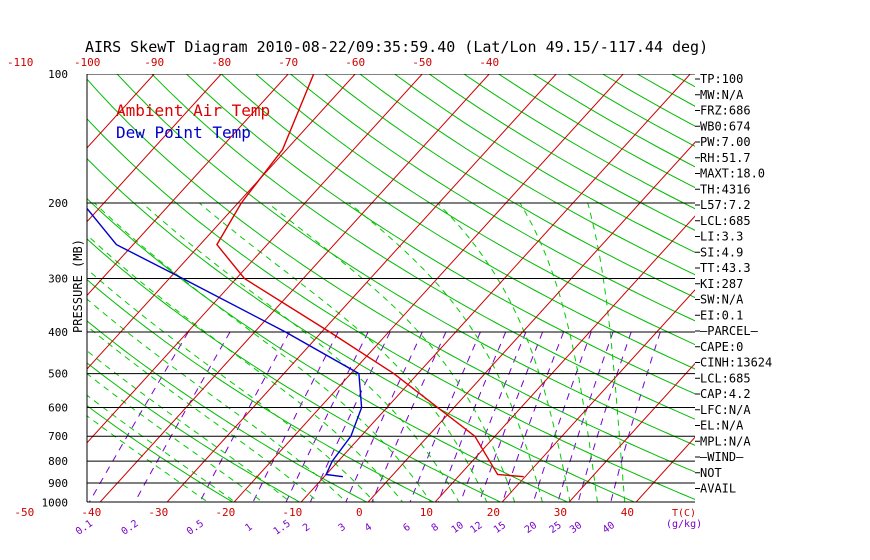  I want to click on index-item: CINH:13624, so click(736, 363).